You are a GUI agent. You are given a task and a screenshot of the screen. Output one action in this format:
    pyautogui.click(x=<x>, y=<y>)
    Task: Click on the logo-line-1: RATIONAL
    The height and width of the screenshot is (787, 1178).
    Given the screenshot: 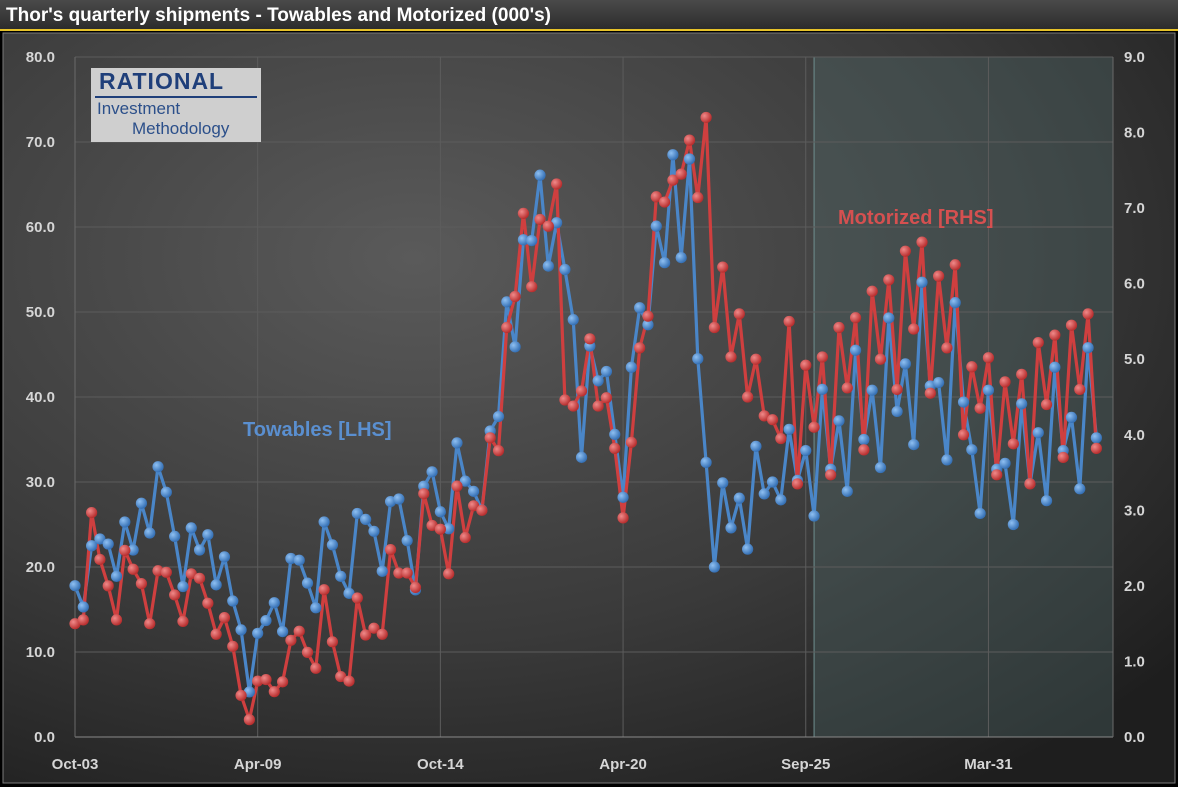 What is the action you would take?
    pyautogui.click(x=162, y=81)
    